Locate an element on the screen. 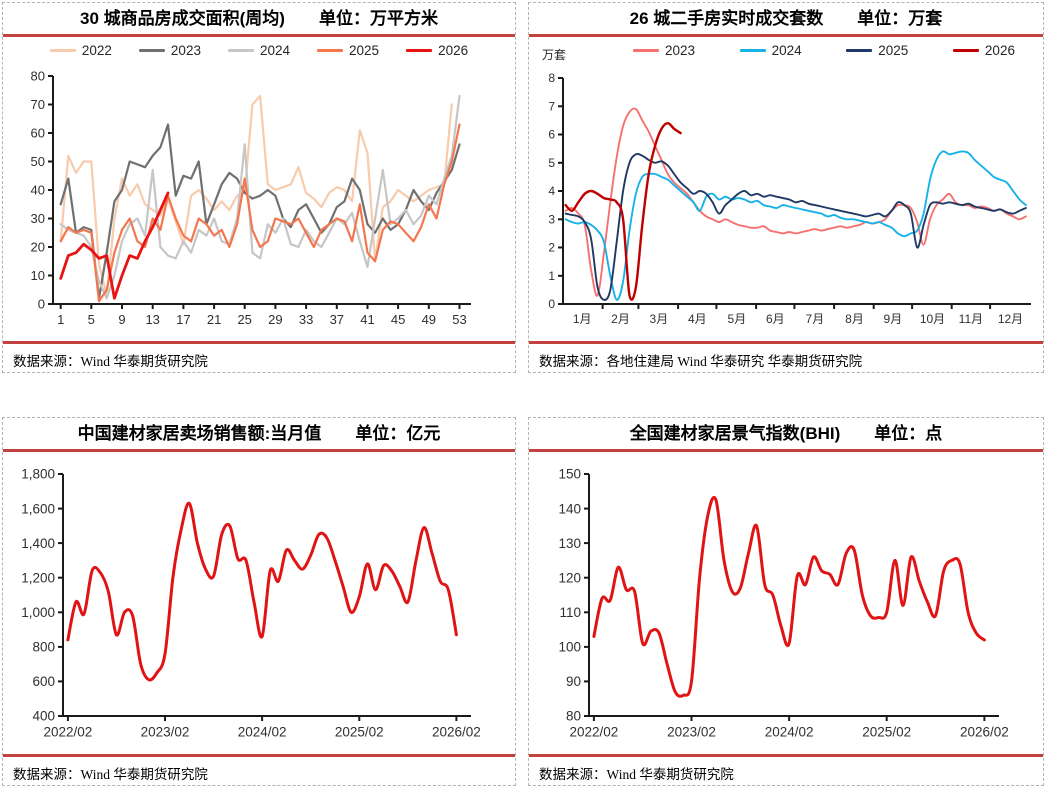 Image resolution: width=1046 pixels, height=788 pixels. svg-text: 2024/02 is located at coordinates (262, 732).